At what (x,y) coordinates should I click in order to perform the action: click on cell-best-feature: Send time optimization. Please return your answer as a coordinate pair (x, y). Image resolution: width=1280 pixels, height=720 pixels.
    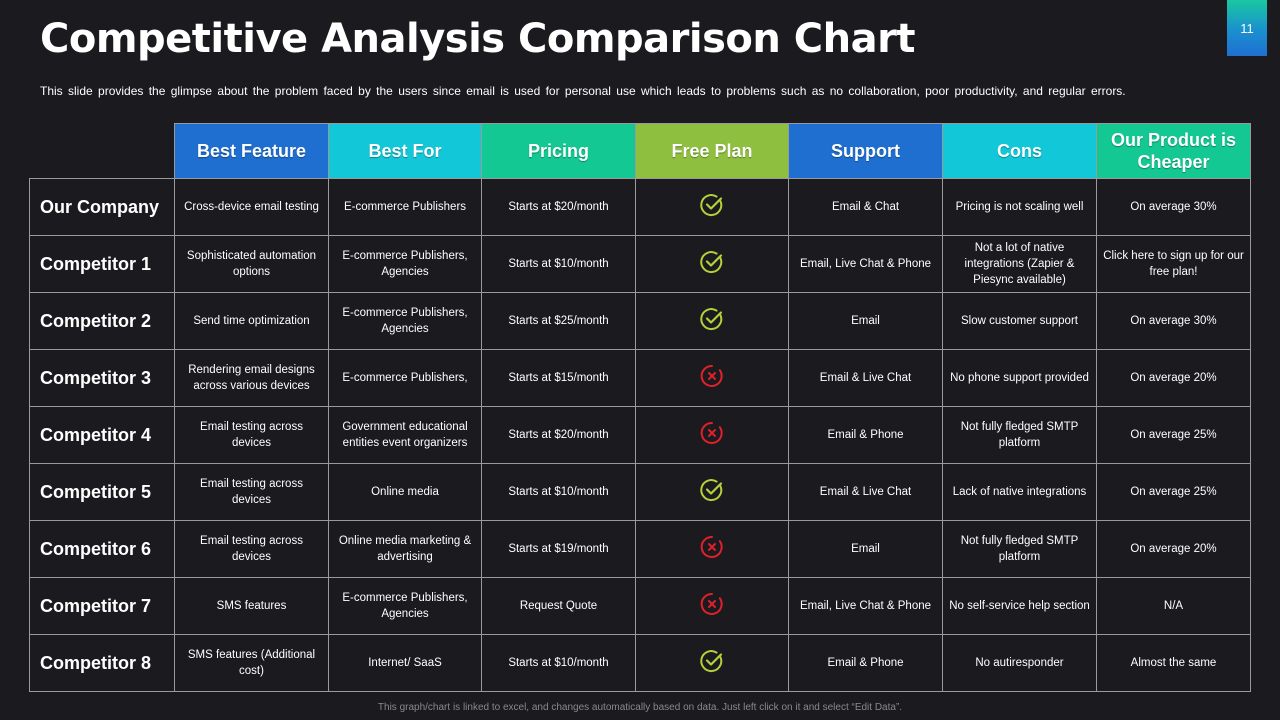
    Looking at the image, I should click on (251, 321).